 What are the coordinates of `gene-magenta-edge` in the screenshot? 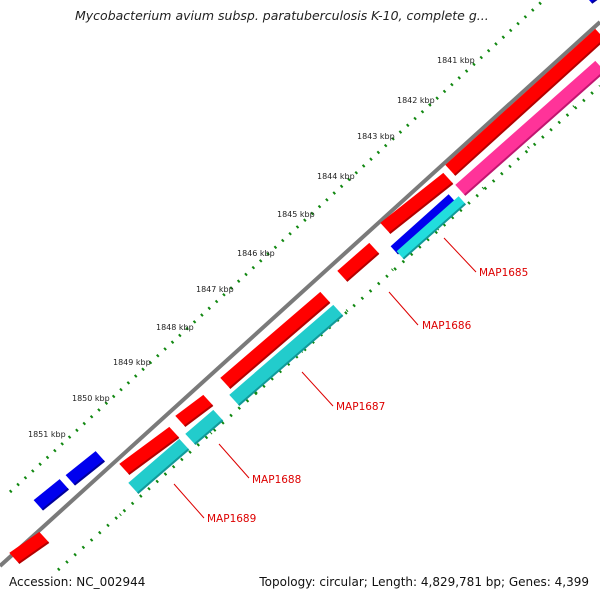 It's located at (532, 135).